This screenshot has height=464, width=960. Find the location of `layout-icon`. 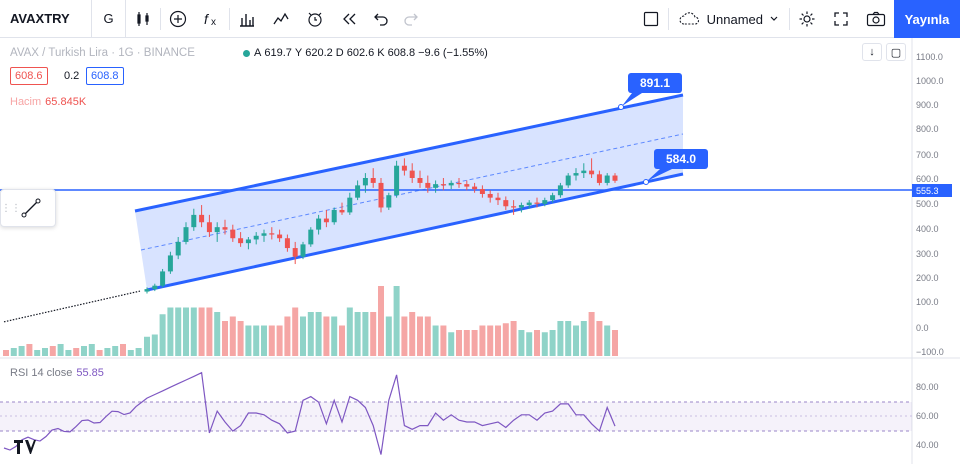

layout-icon is located at coordinates (247, 19).